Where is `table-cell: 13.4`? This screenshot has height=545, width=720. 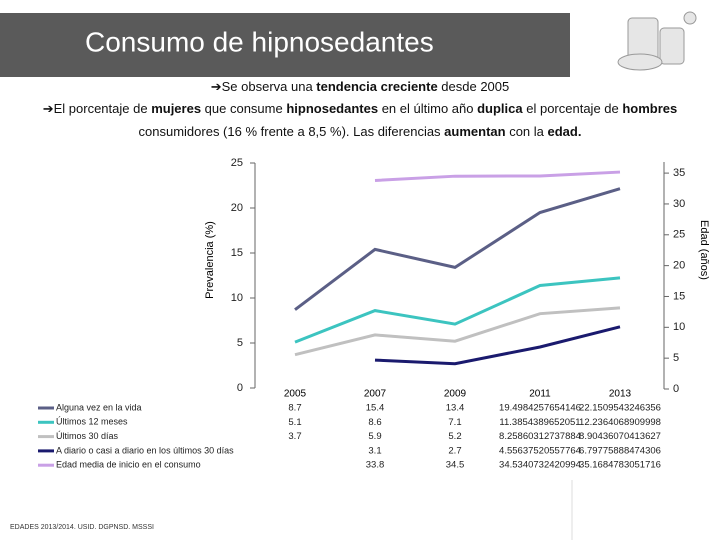
table-cell: 13.4 is located at coordinates (455, 408).